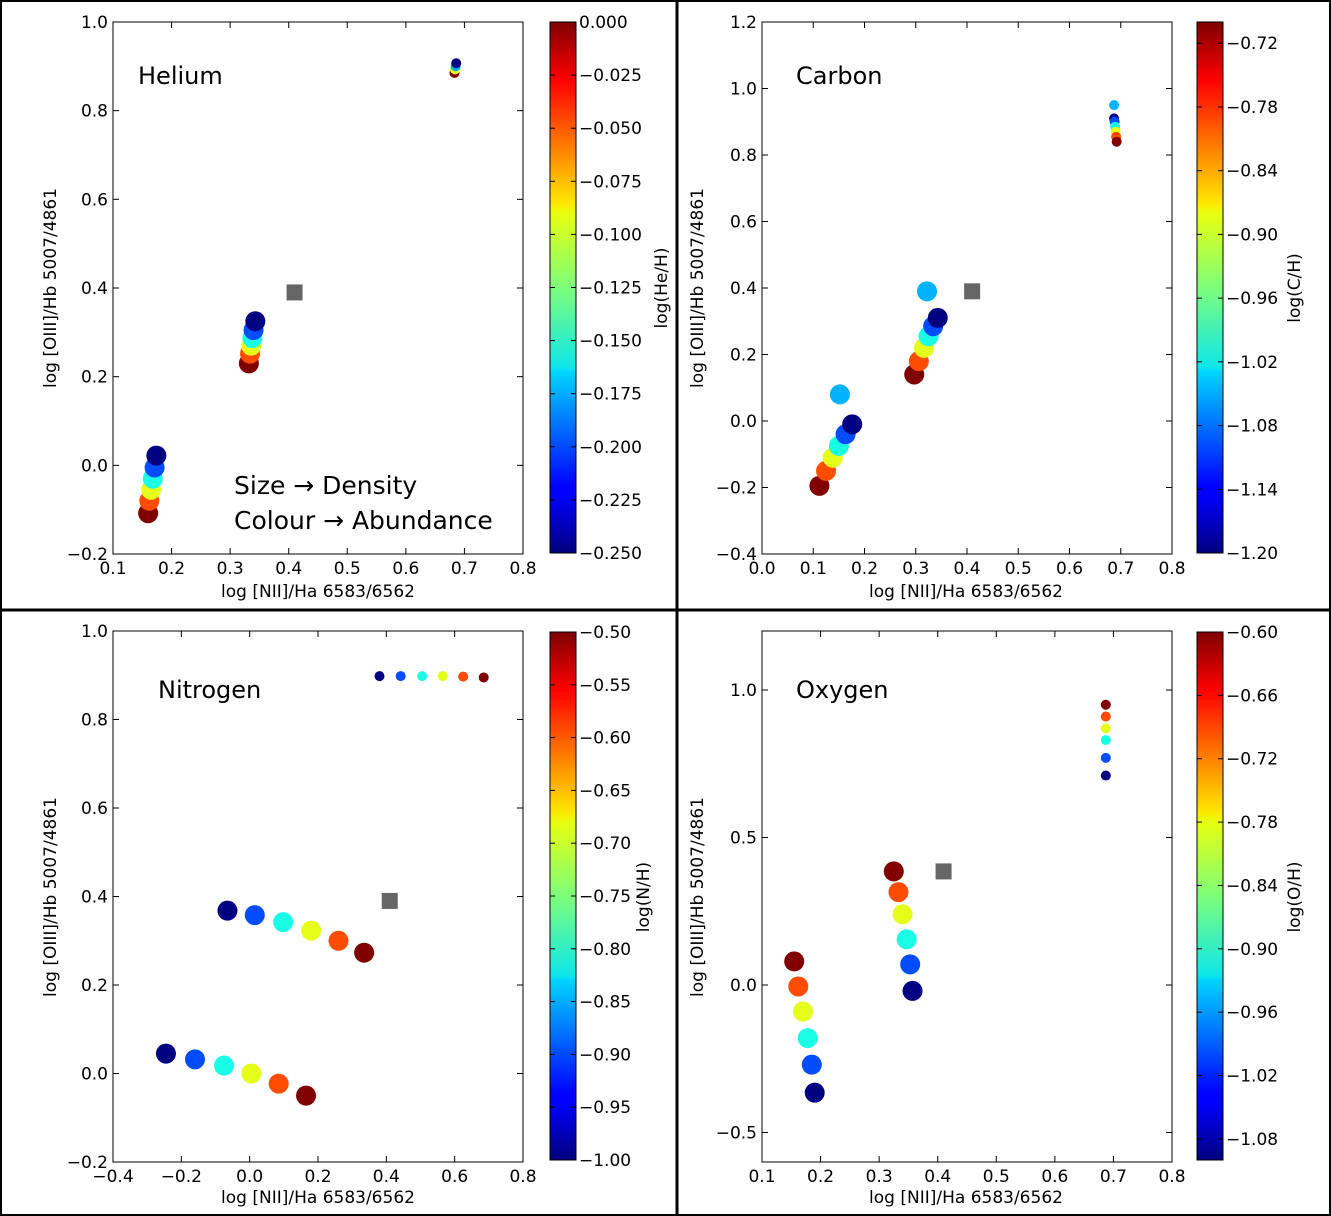 The width and height of the screenshot is (1331, 1216). What do you see at coordinates (610, 395) in the screenshot?
I see `colorbar-tick-label: −0.175` at bounding box center [610, 395].